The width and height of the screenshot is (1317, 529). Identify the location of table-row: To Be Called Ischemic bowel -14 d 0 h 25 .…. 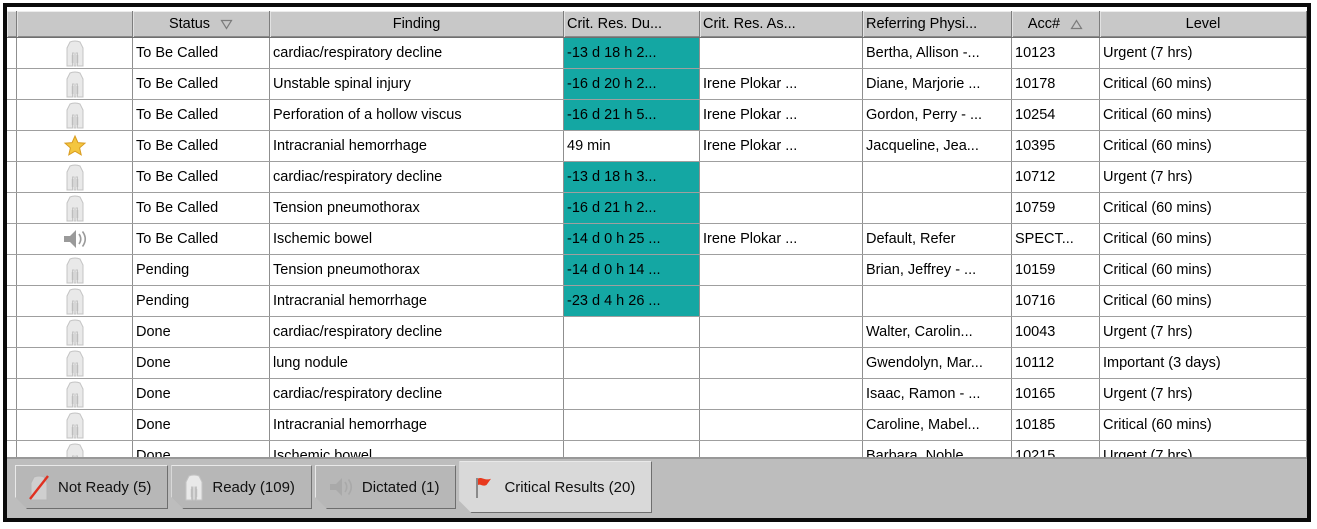
(657, 239).